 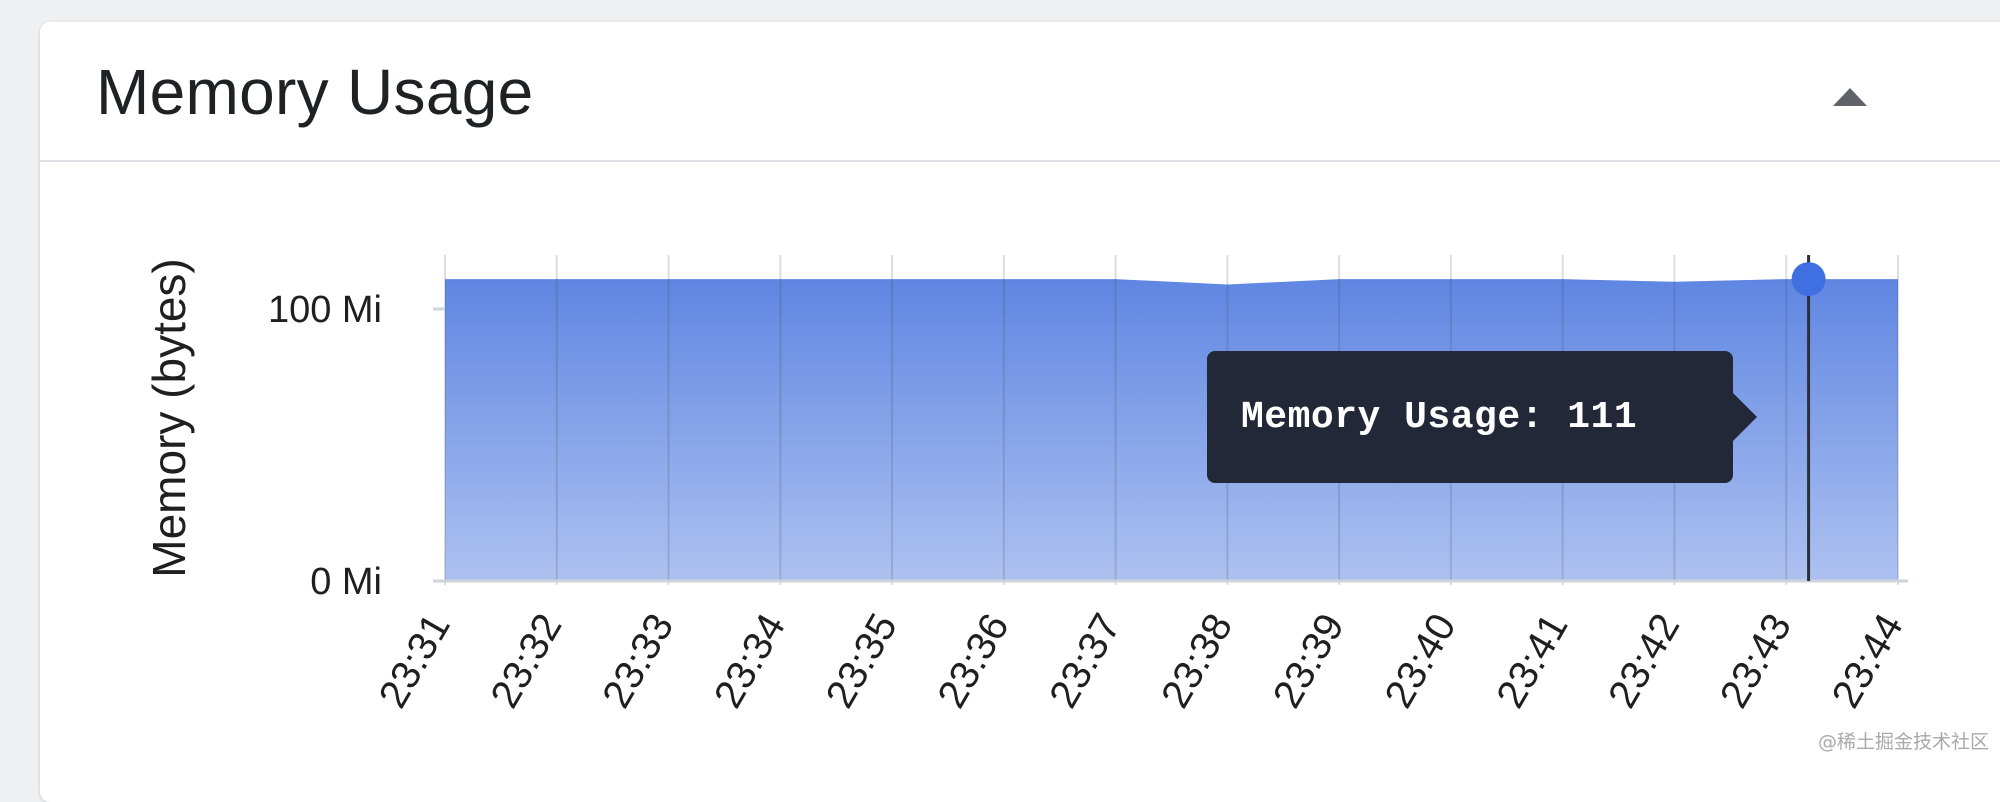 I want to click on watermark: @稀土掘金技术社区, so click(x=1904, y=742).